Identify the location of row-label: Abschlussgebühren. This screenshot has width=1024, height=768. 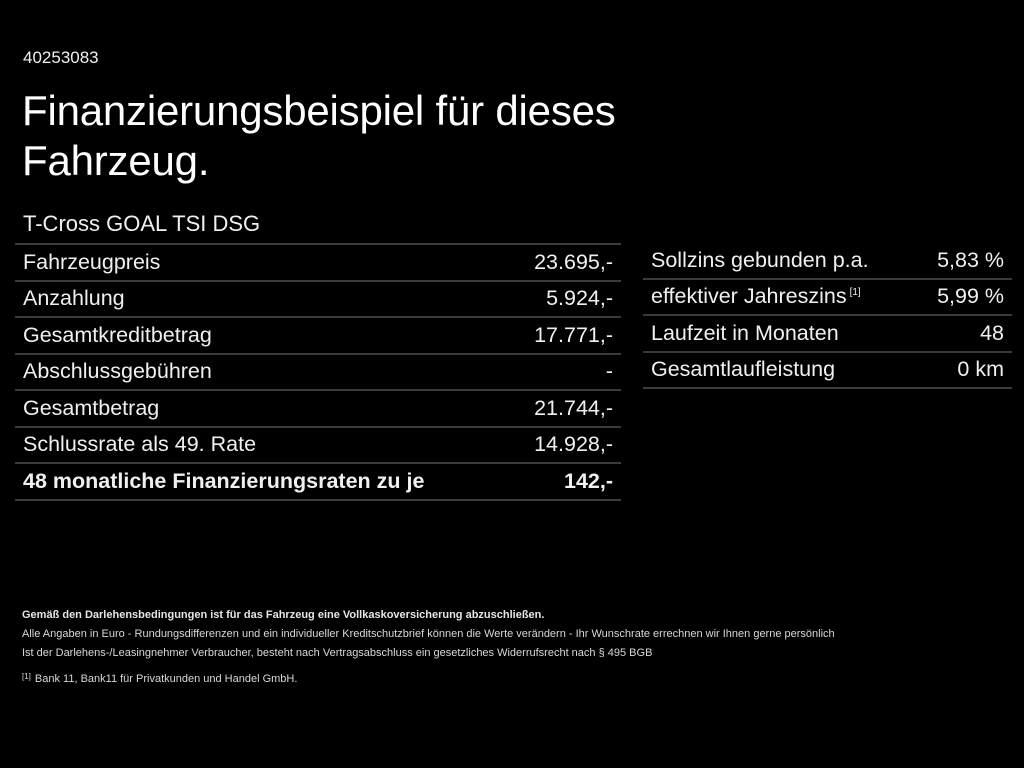
(117, 371).